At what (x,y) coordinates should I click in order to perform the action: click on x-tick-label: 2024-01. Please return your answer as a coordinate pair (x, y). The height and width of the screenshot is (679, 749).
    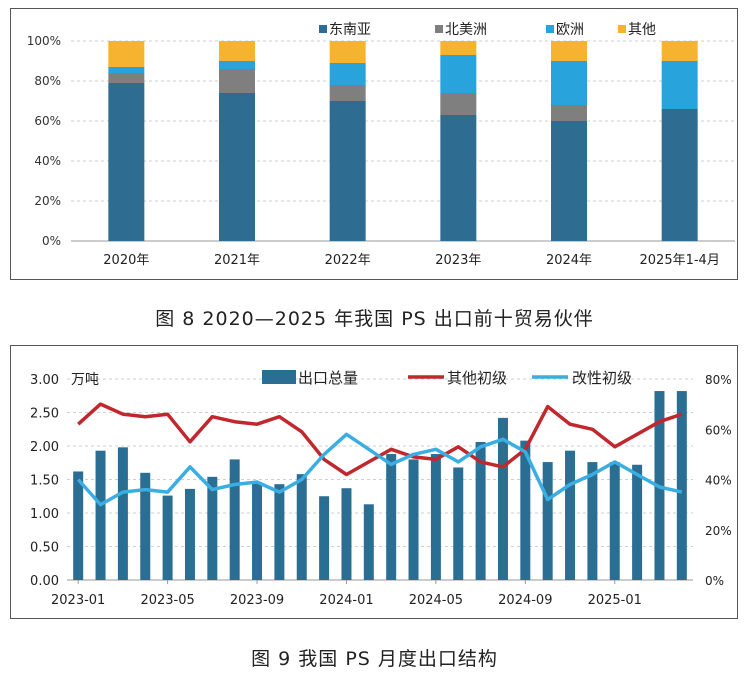
    Looking at the image, I should click on (346, 600).